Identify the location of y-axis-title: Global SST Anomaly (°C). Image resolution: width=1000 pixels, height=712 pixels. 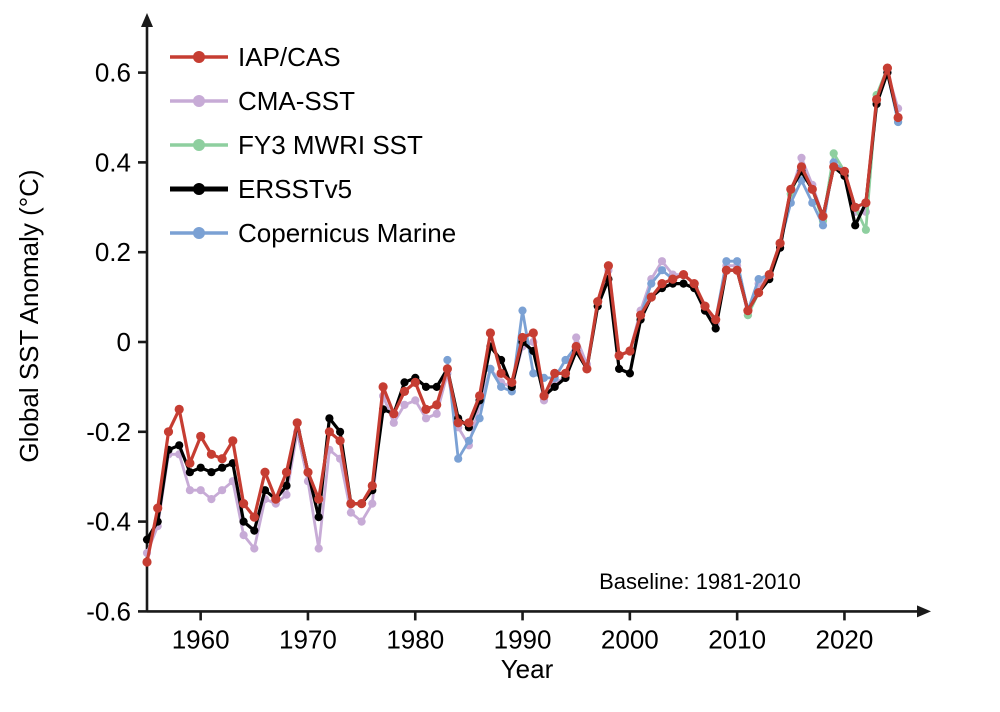
(29, 315).